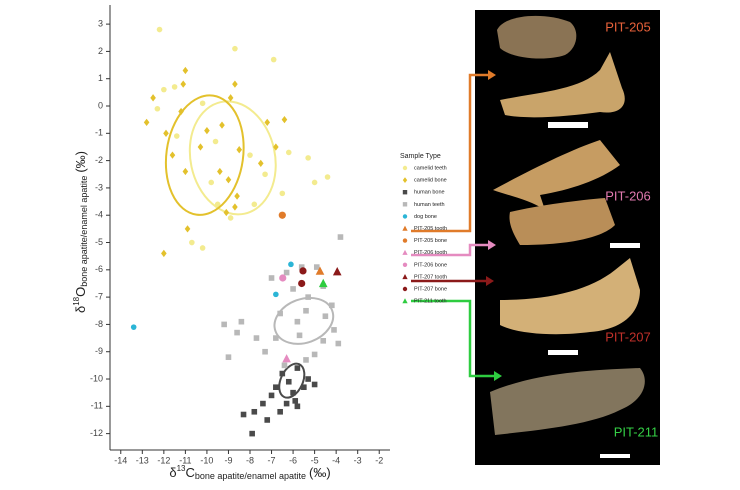 The image size is (740, 490). What do you see at coordinates (190, 472) in the screenshot?
I see `x-label-element: C` at bounding box center [190, 472].